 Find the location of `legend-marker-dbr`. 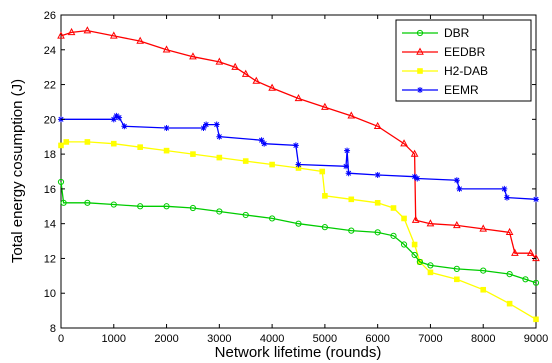

legend-marker-dbr is located at coordinates (420, 33).